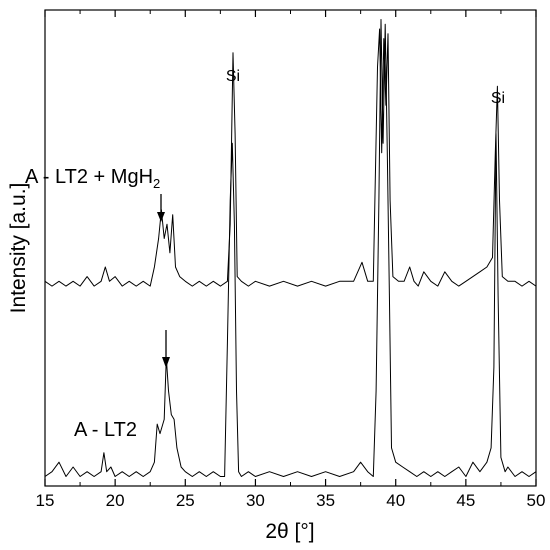 This screenshot has width=550, height=550. What do you see at coordinates (536, 500) in the screenshot?
I see `x-tick-label: 50` at bounding box center [536, 500].